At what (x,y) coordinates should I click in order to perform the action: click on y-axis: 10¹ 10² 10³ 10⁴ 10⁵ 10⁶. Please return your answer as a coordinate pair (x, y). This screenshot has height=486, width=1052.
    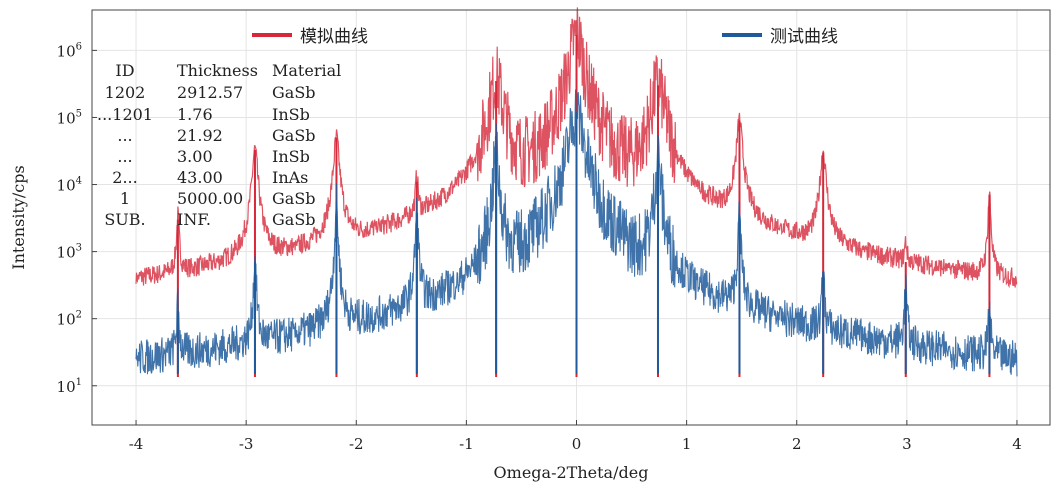
    Looking at the image, I should click on (77, 218).